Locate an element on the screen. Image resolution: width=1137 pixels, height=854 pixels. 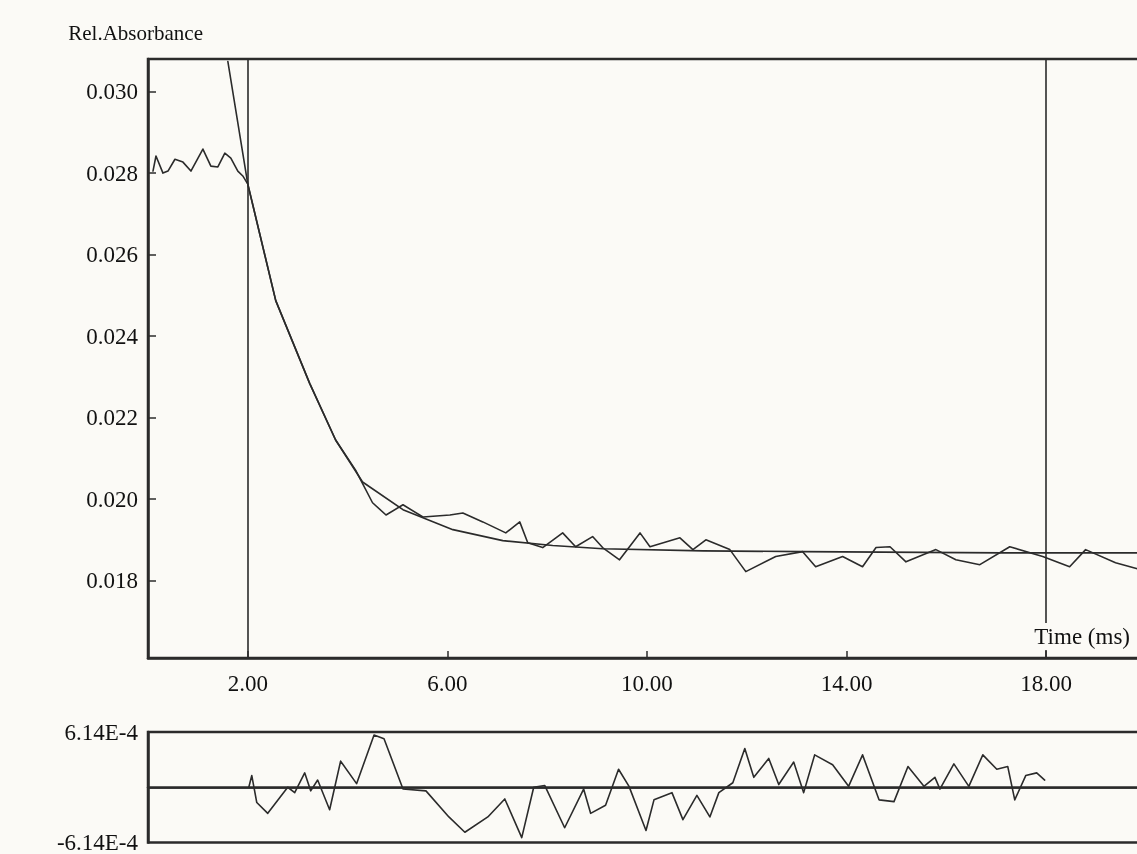
y-axis-title: Rel.Absorbance is located at coordinates (135, 32).